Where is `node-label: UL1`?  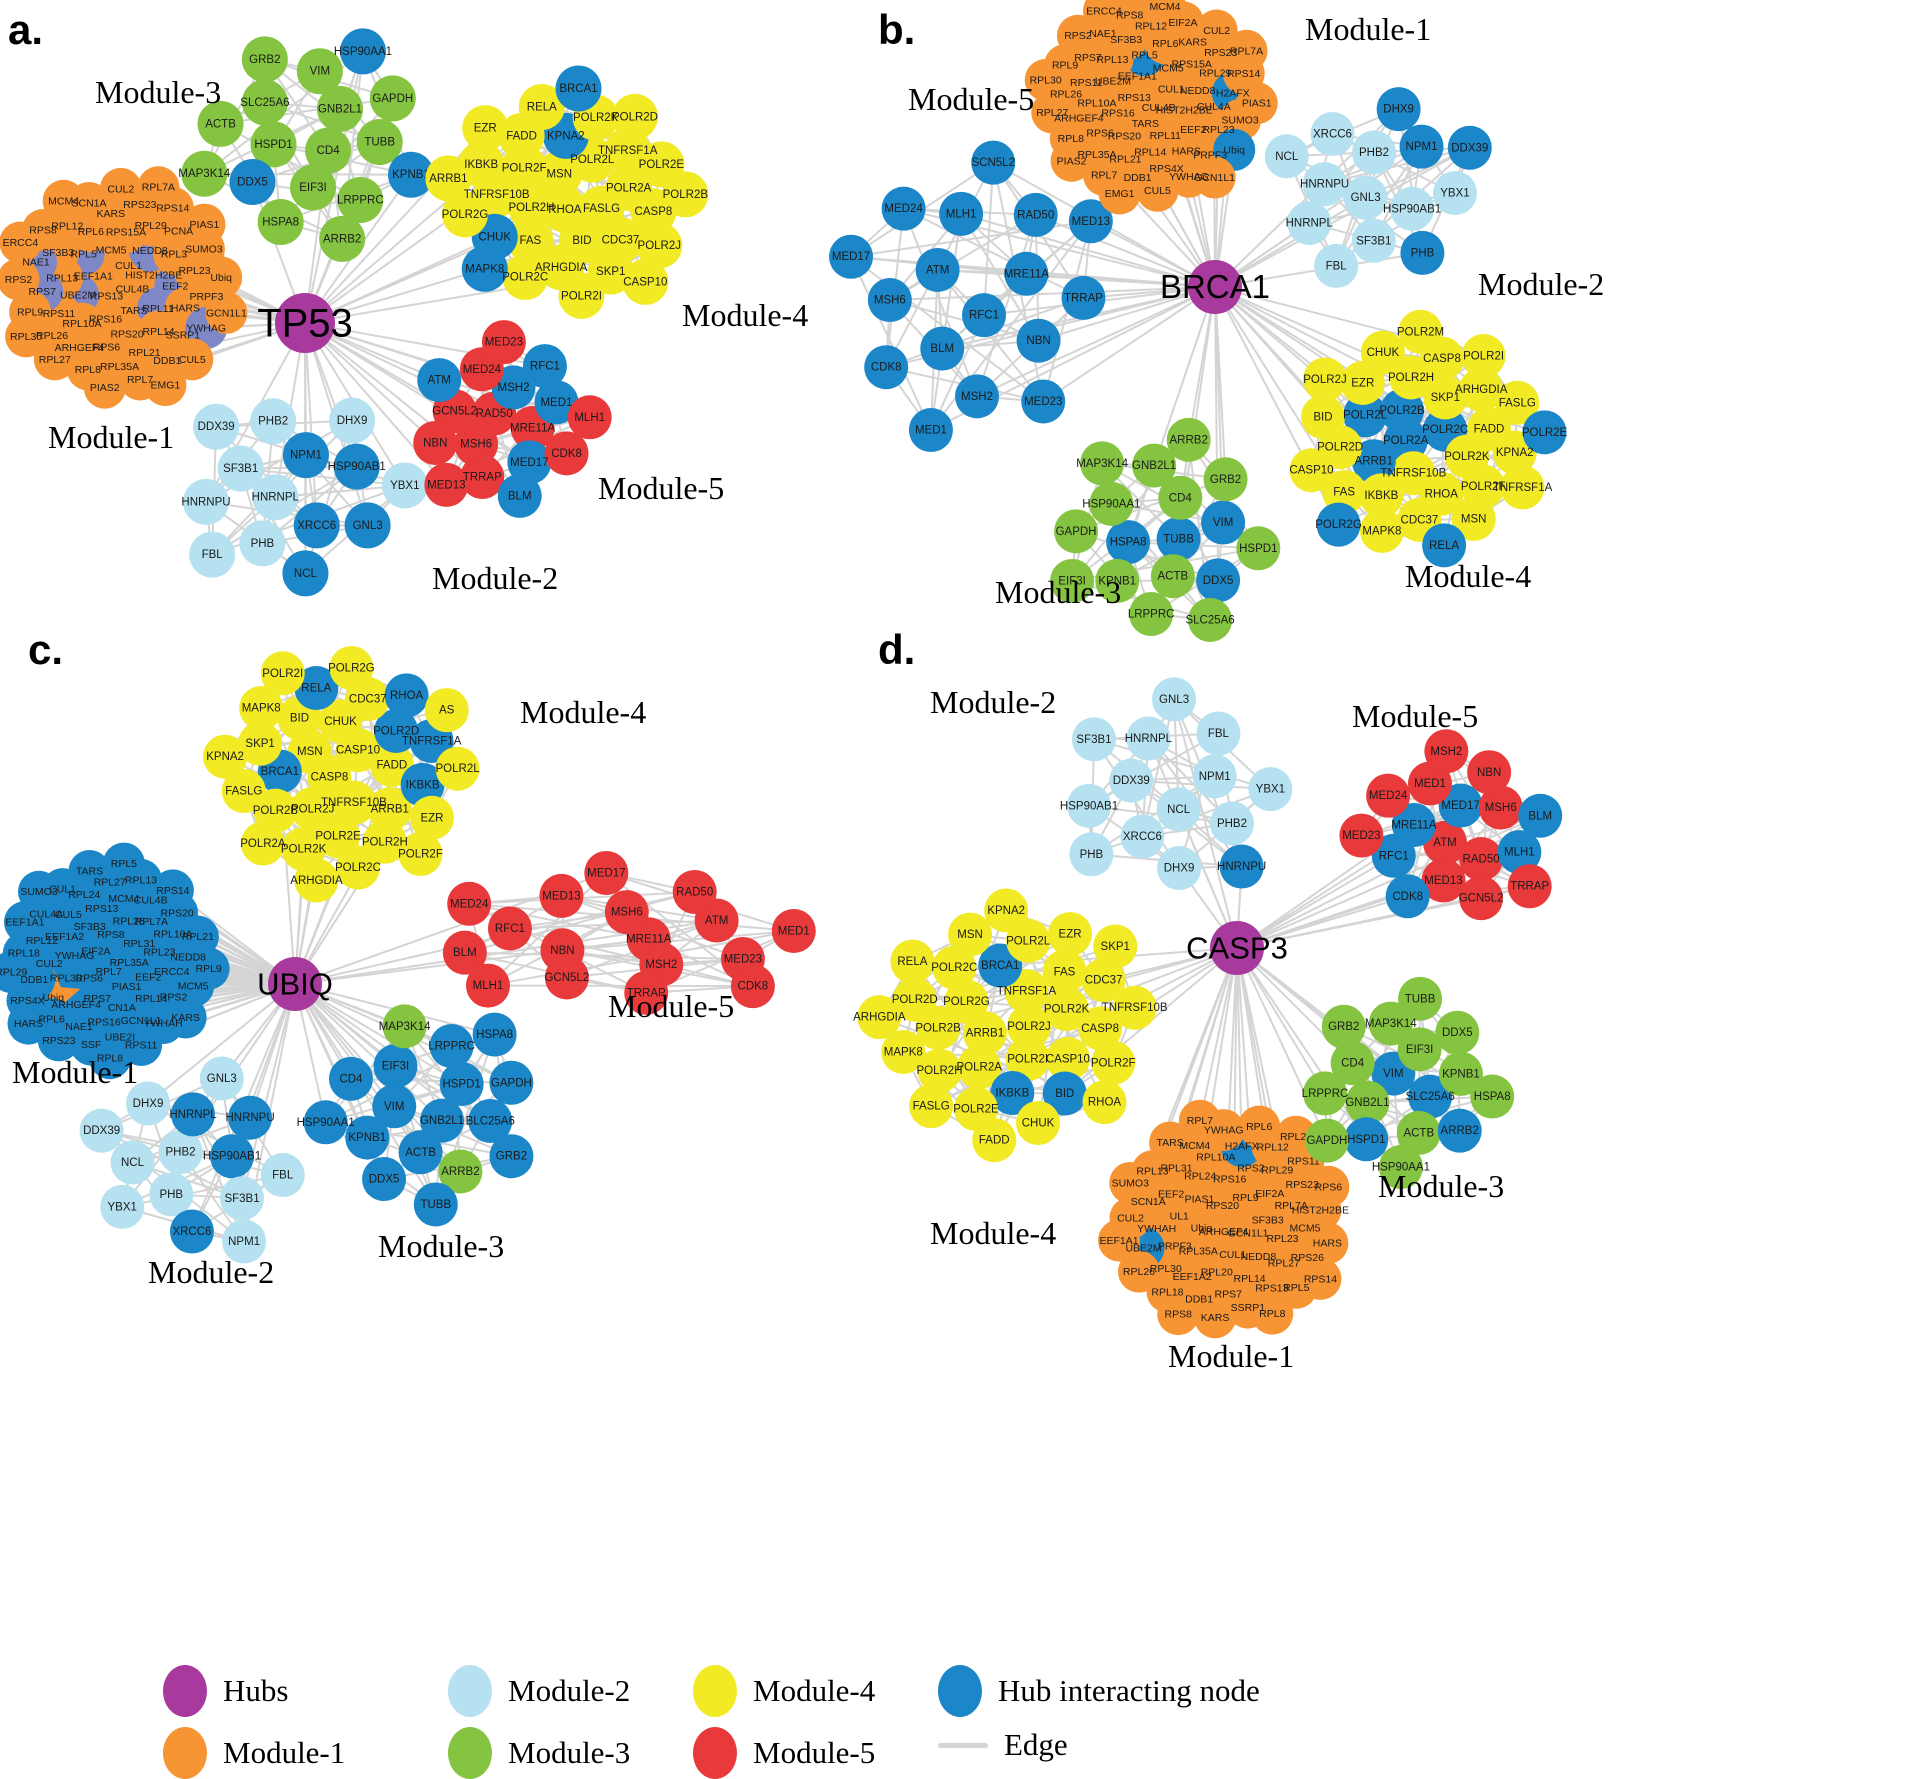
node-label: UL1 is located at coordinates (1179, 1217).